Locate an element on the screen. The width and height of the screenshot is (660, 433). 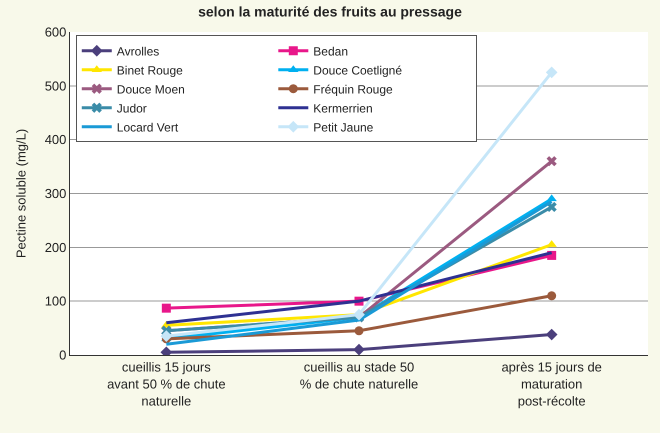
y-tick-label: 300 is located at coordinates (55, 194).